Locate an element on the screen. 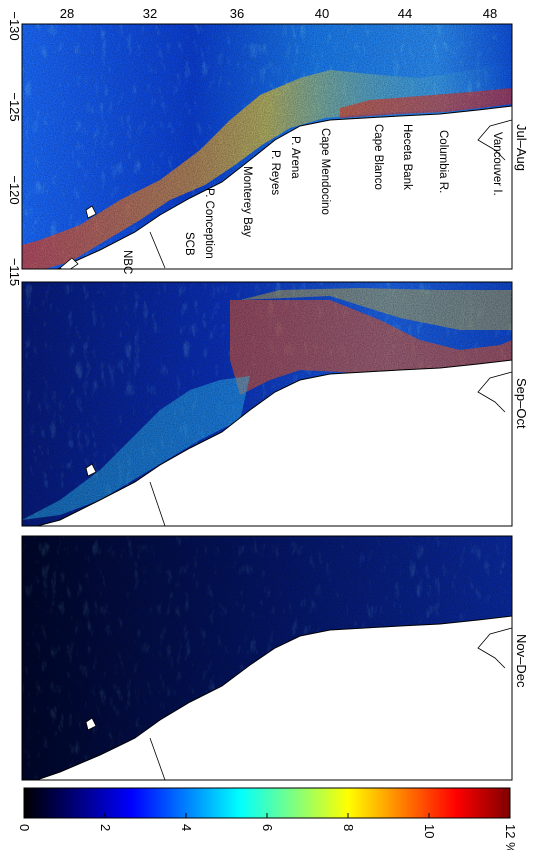 The width and height of the screenshot is (535, 850). place-label: Cape Mendocino is located at coordinates (325, 171).